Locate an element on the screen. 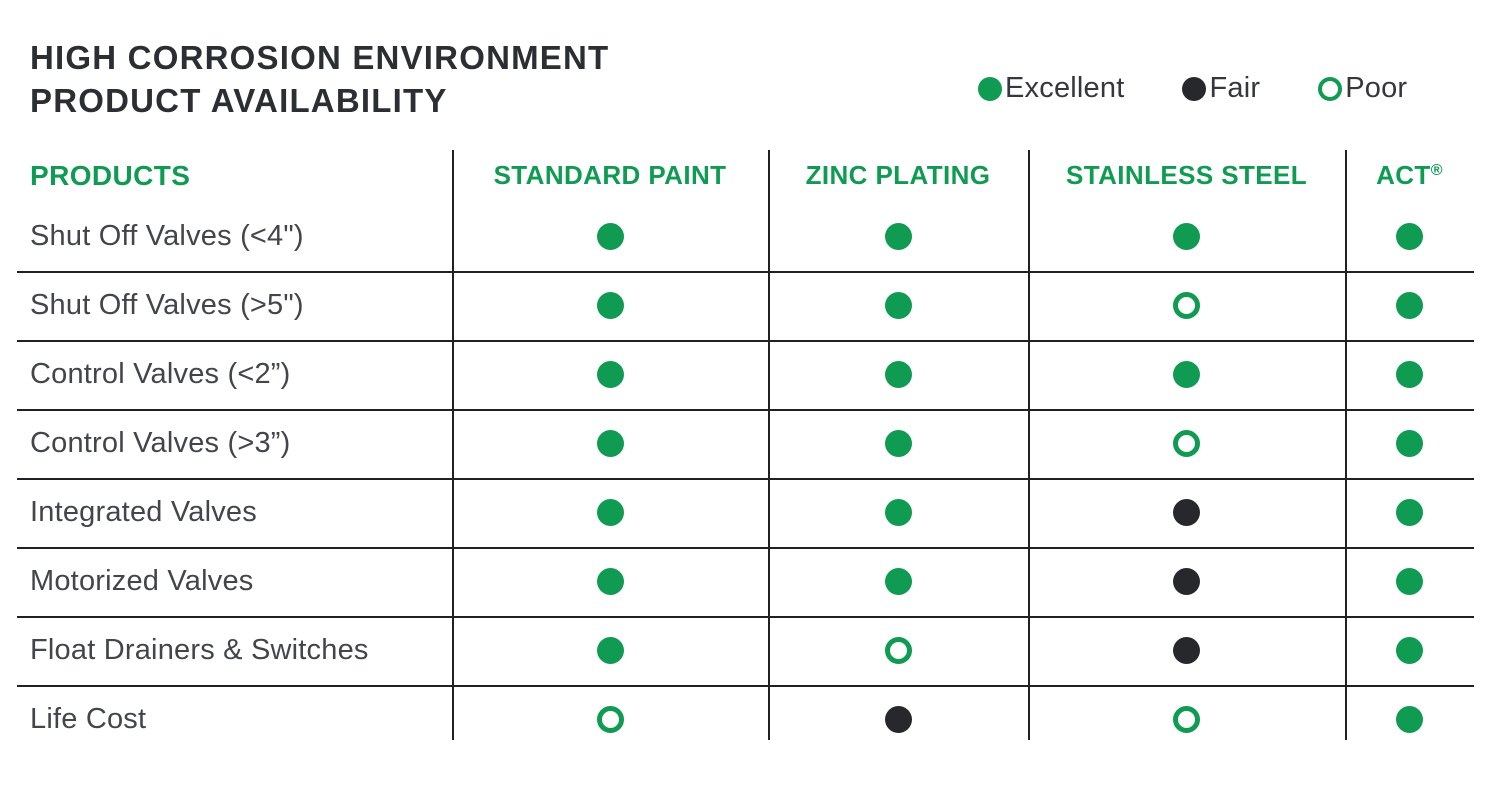 This screenshot has width=1490, height=794. table-row: Control Valves (<2”) is located at coordinates (745, 374).